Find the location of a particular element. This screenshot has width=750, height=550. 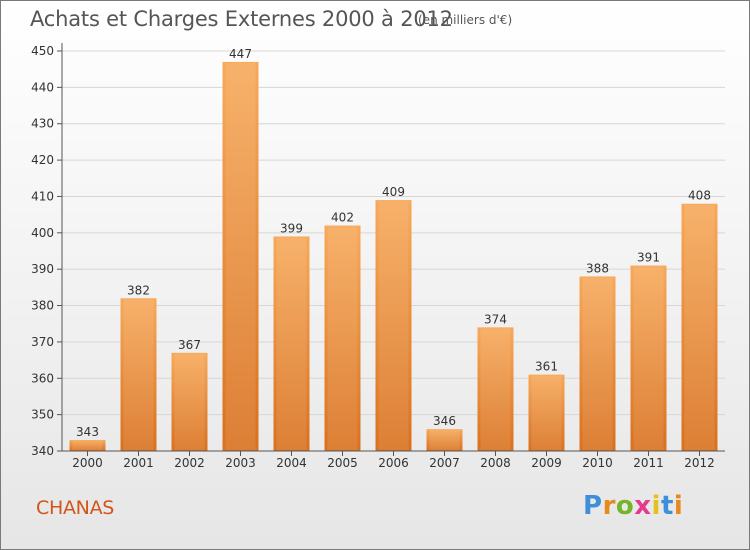

value-label: 399 is located at coordinates (291, 228).